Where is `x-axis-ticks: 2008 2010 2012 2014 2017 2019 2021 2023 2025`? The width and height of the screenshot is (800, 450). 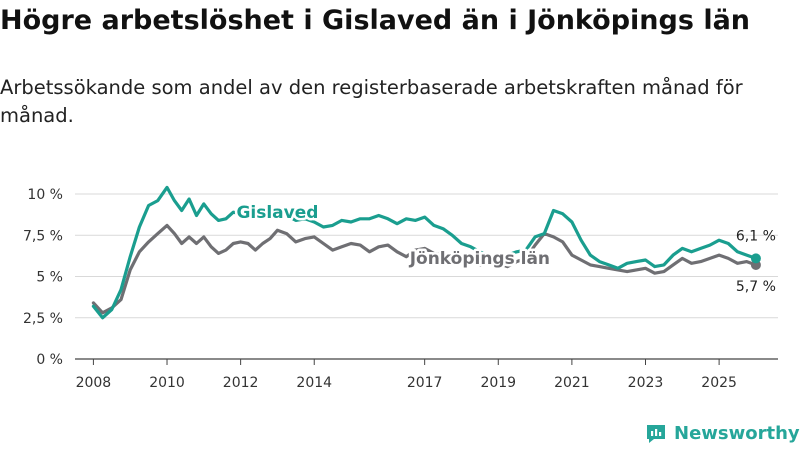 x-axis-ticks: 2008 2010 2012 2014 2017 2019 2021 2023 2025 is located at coordinates (406, 375).